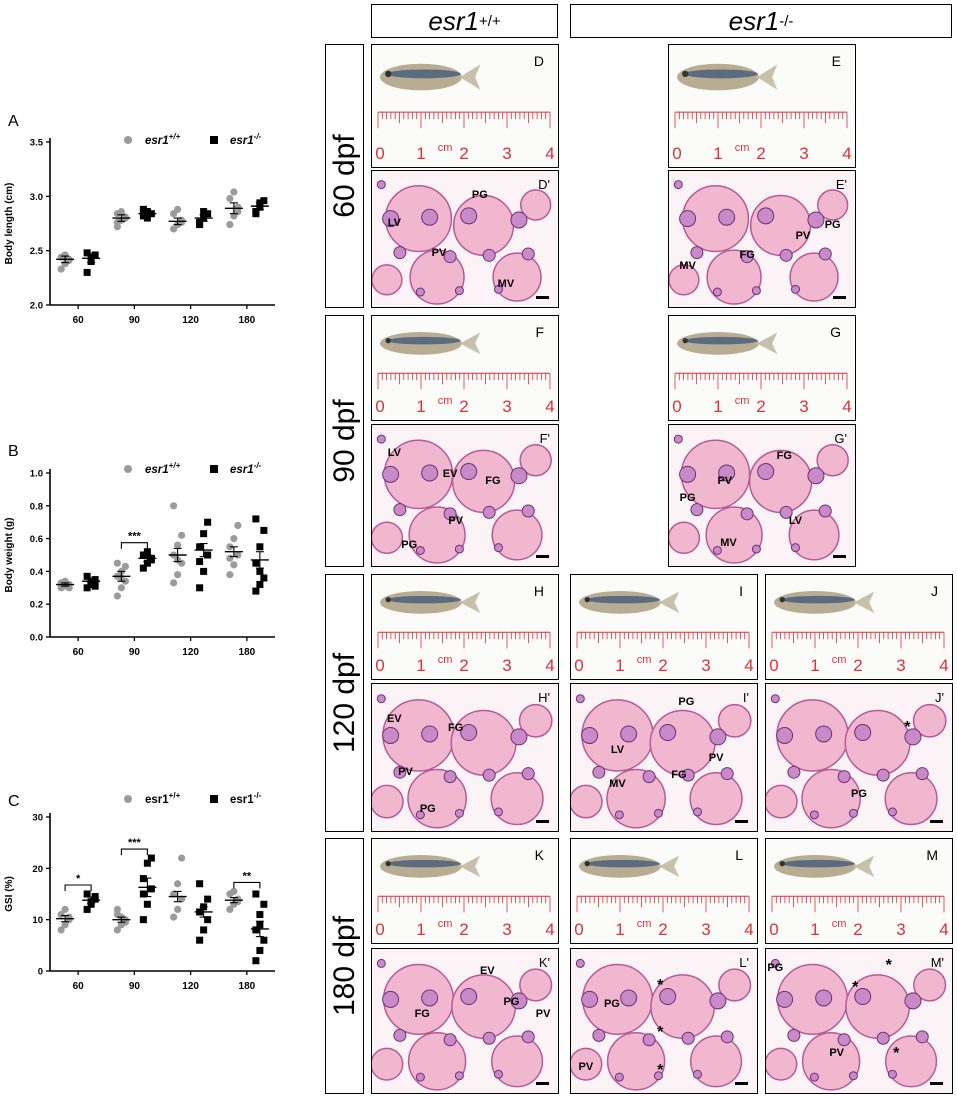 Image resolution: width=957 pixels, height=1097 pixels. What do you see at coordinates (742, 401) in the screenshot?
I see `ruler-unit: cm` at bounding box center [742, 401].